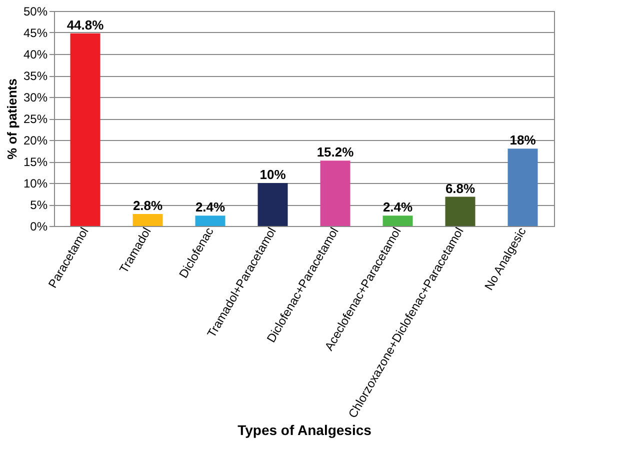 This screenshot has height=474, width=618. I want to click on y-axis-title: % of patients, so click(12, 119).